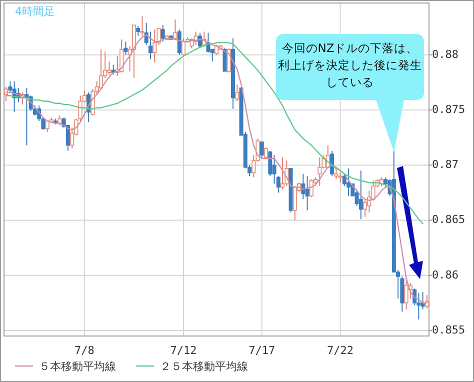 Image resolution: width=474 pixels, height=382 pixels. I want to click on chart-title: 4時間足, so click(35, 11).